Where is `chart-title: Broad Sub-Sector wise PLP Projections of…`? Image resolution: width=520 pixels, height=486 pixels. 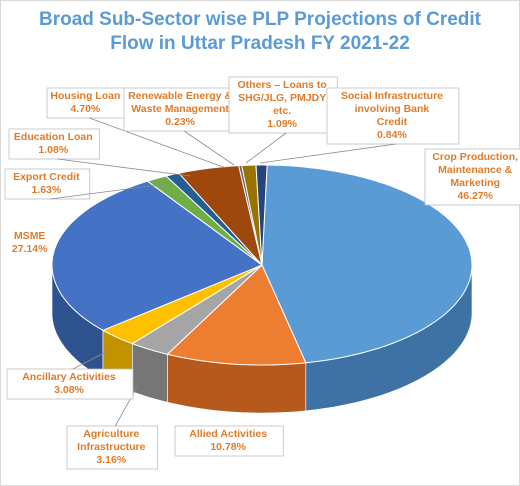
chart-title: Broad Sub-Sector wise PLP Projections of… is located at coordinates (260, 32).